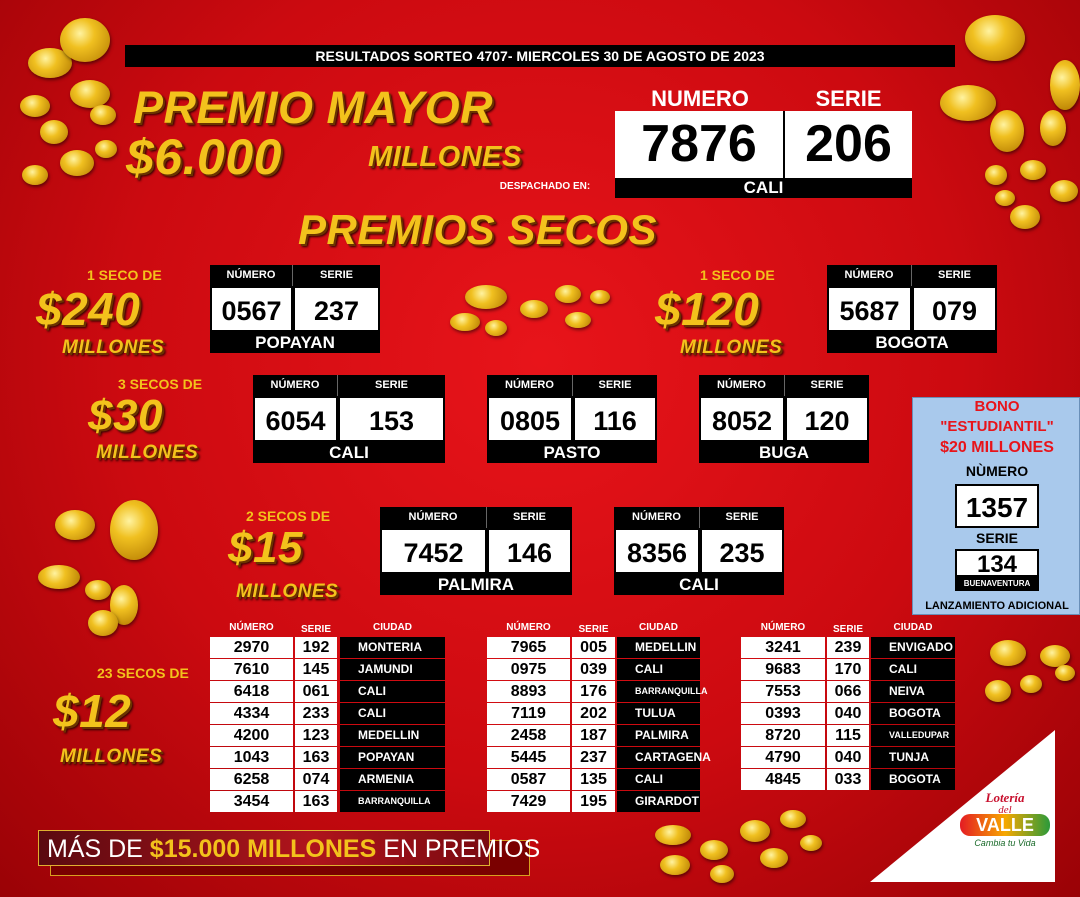 The image size is (1080, 897). What do you see at coordinates (913, 735) in the screenshot?
I see `table-ciudad: VALLEDUPAR` at bounding box center [913, 735].